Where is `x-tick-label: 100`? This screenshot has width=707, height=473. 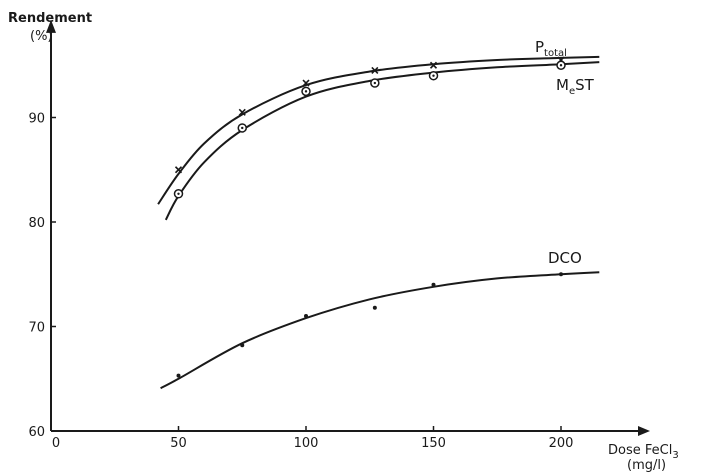 x-tick-label: 100 is located at coordinates (306, 443).